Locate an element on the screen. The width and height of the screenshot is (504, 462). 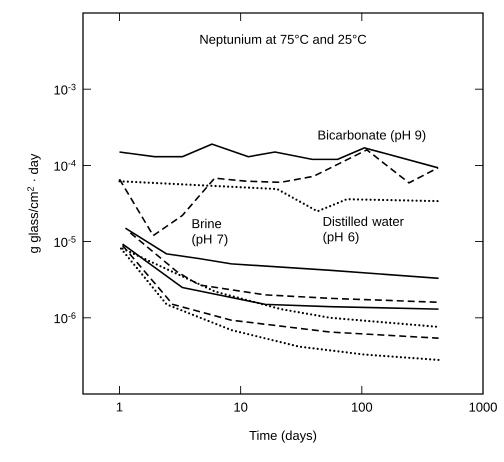
series-label: Distilled water (pH 6) is located at coordinates (363, 230).